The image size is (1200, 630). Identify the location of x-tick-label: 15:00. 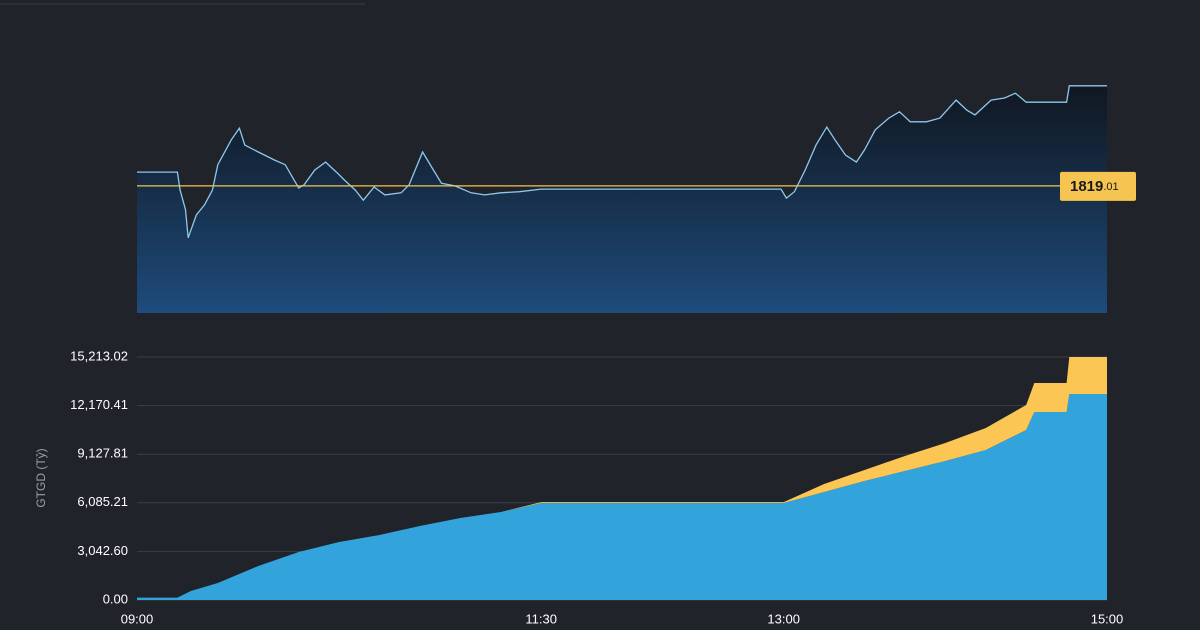
(1107, 618).